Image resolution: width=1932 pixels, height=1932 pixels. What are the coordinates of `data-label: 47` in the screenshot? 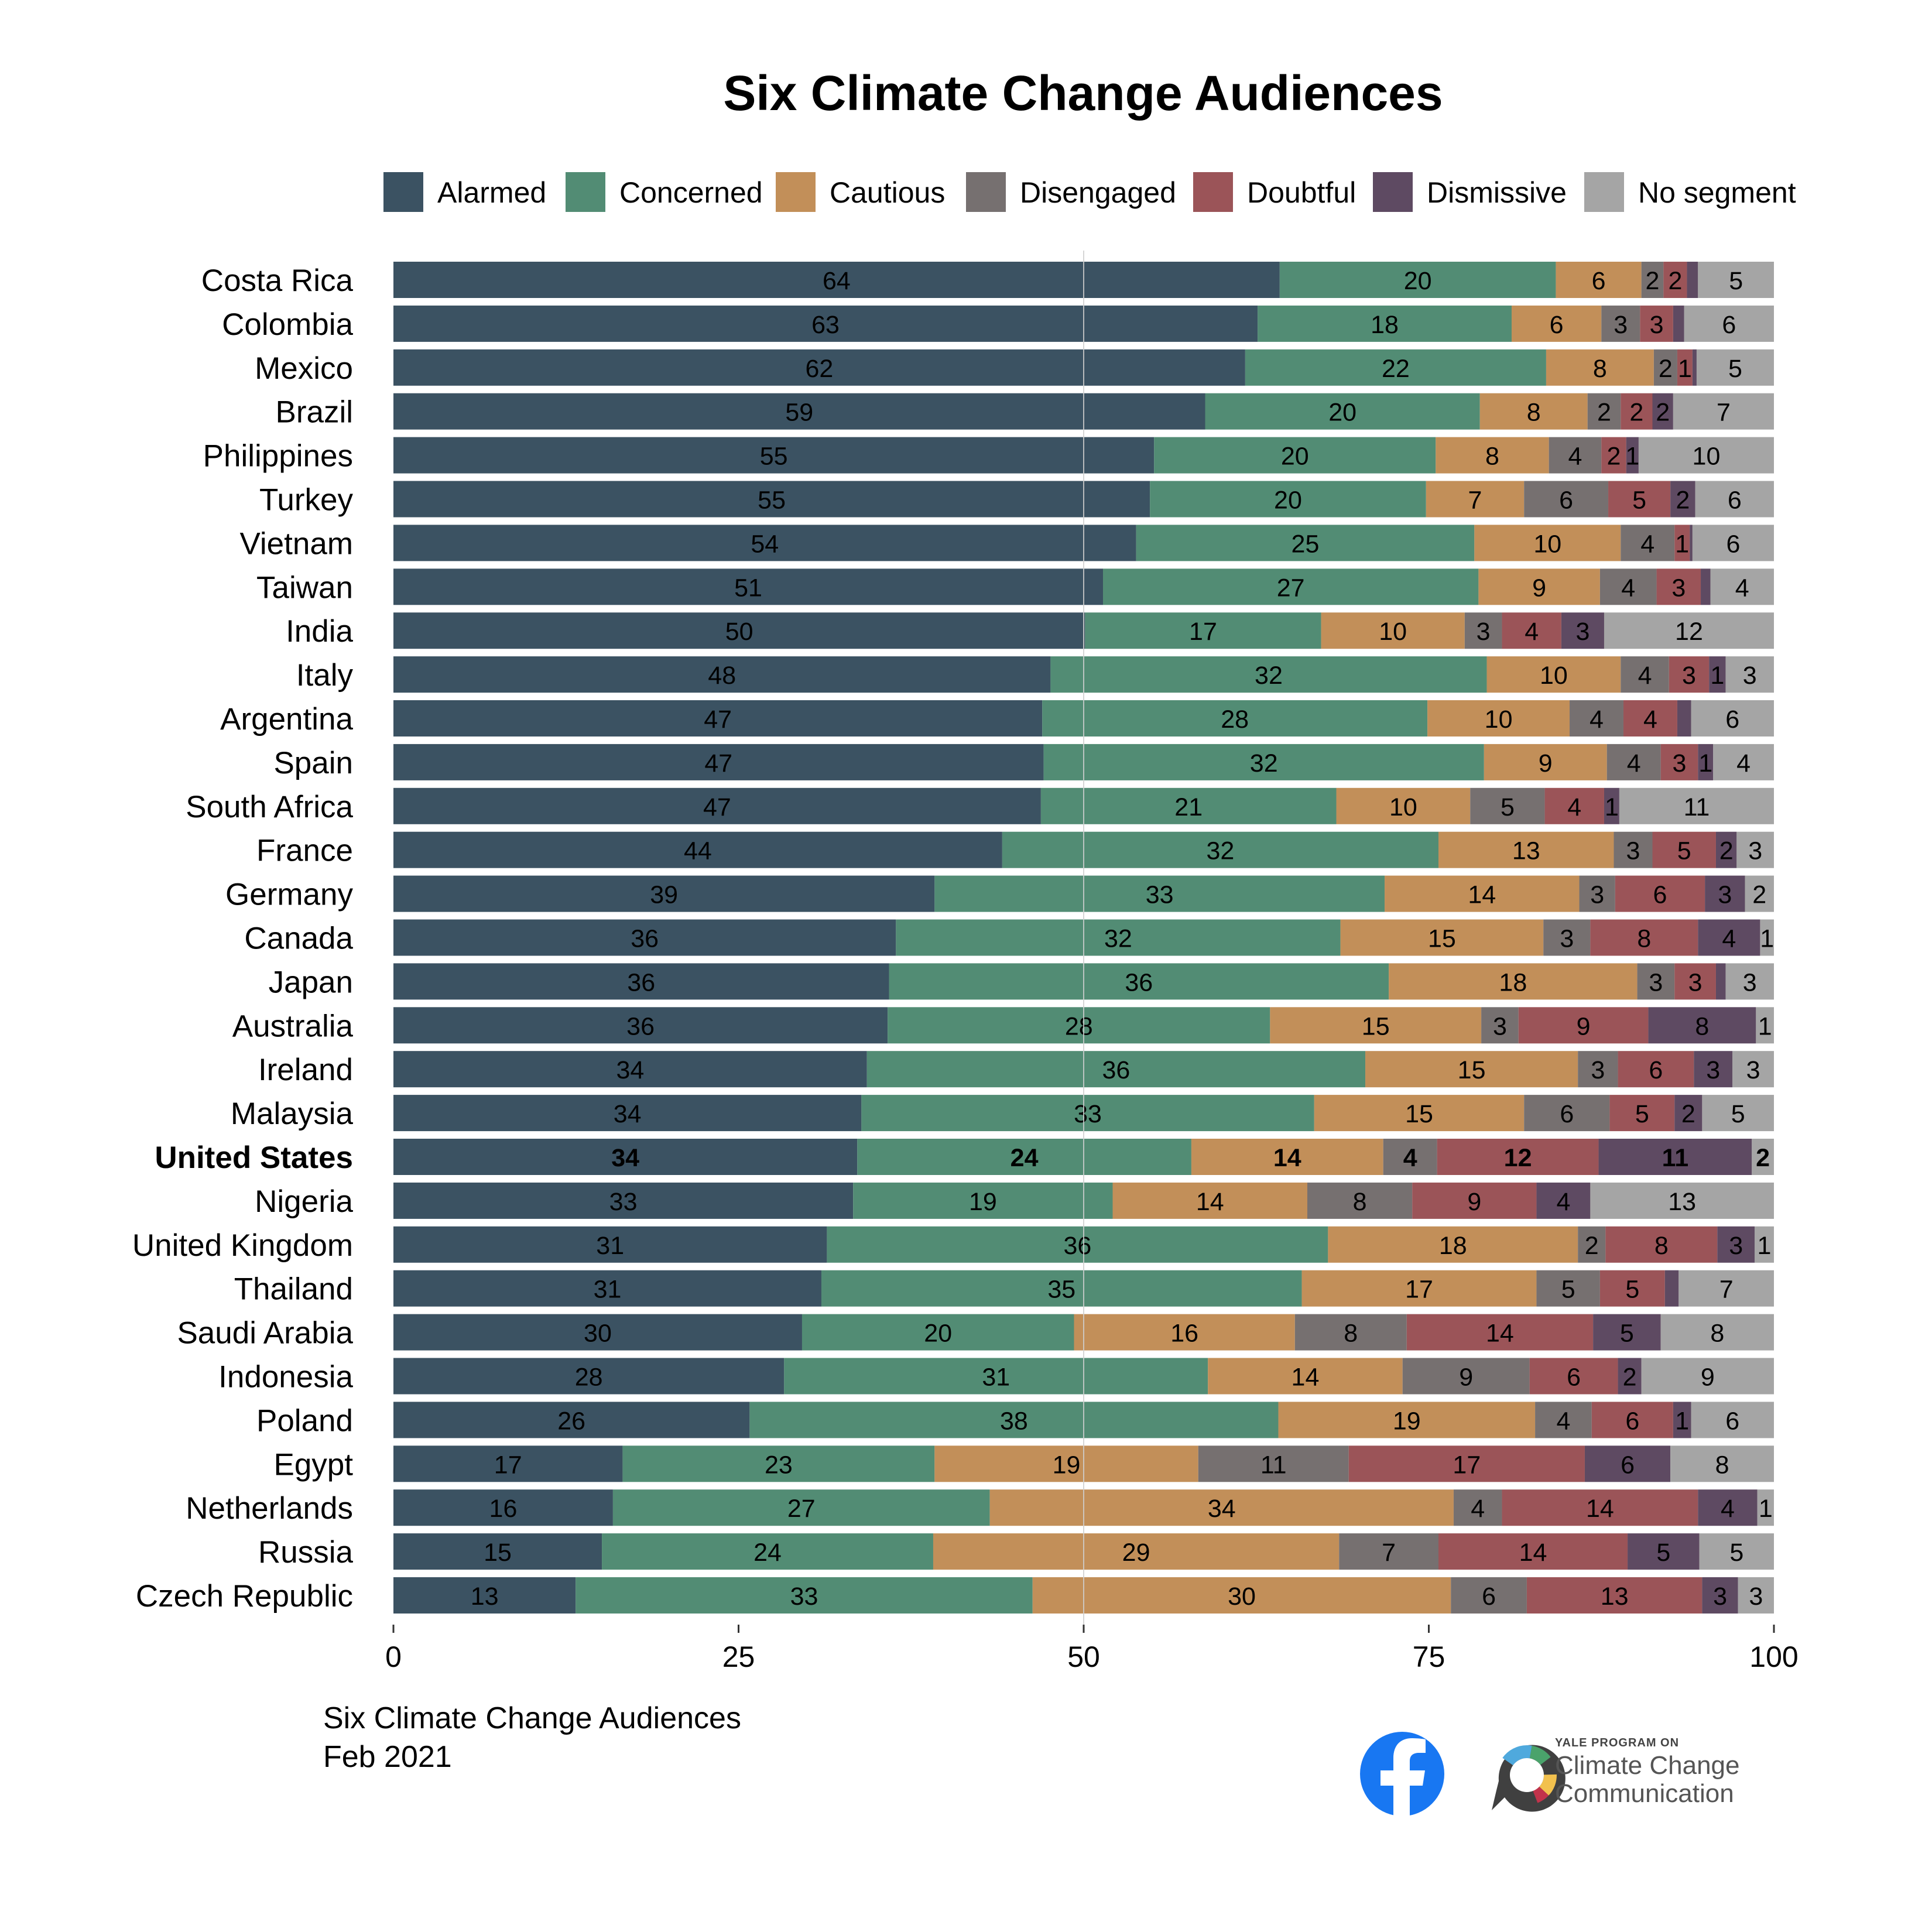 It's located at (718, 763).